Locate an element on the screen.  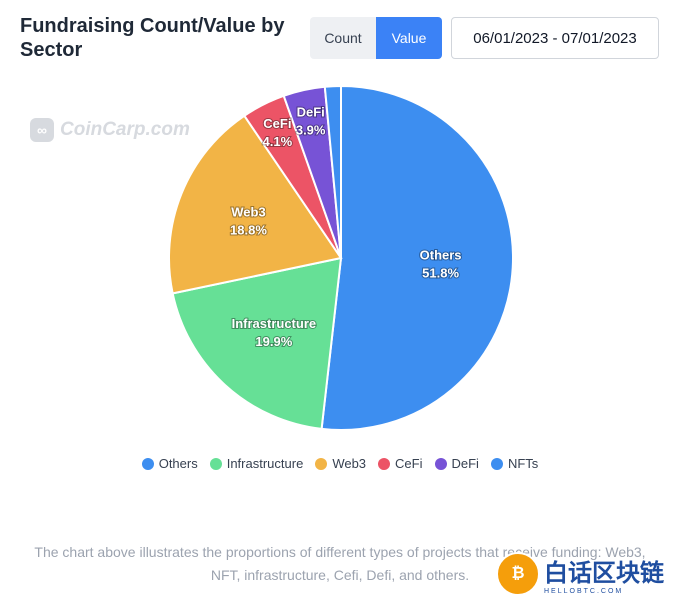
pie-slice-web3 is located at coordinates (255, 204).